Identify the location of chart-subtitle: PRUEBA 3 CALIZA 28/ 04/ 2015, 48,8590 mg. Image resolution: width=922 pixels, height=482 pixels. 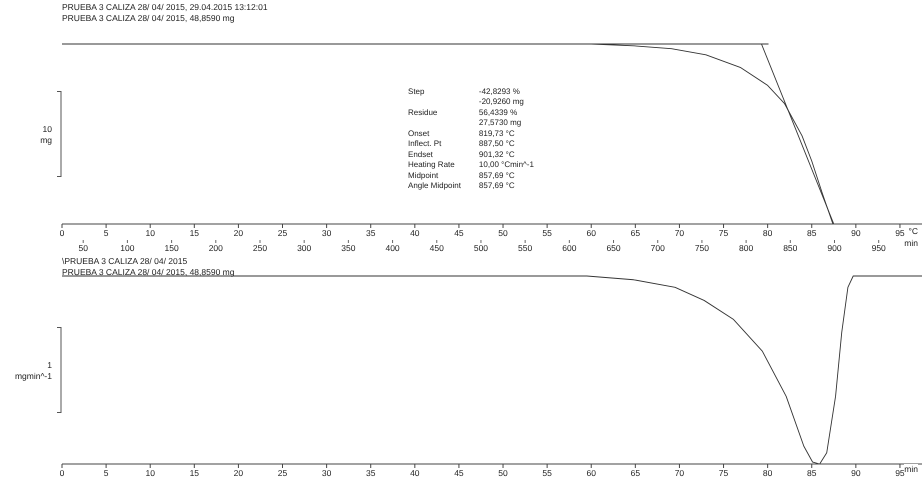
(149, 18).